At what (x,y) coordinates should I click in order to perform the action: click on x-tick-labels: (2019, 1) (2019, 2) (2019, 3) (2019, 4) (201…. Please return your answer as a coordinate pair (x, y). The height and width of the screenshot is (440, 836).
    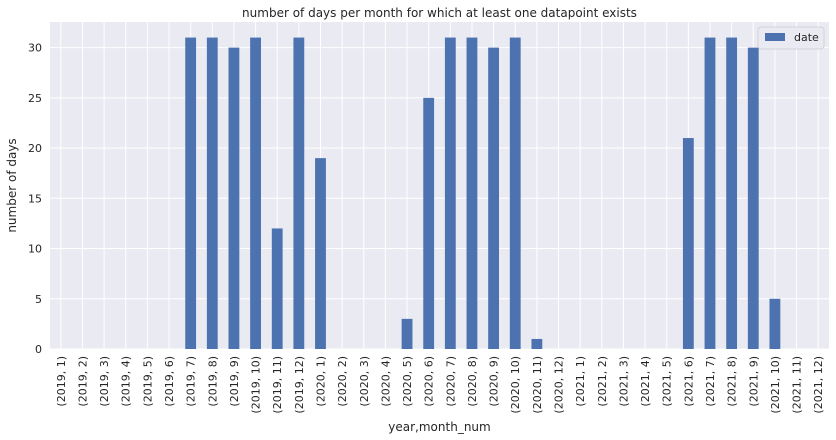
    Looking at the image, I should click on (440, 385).